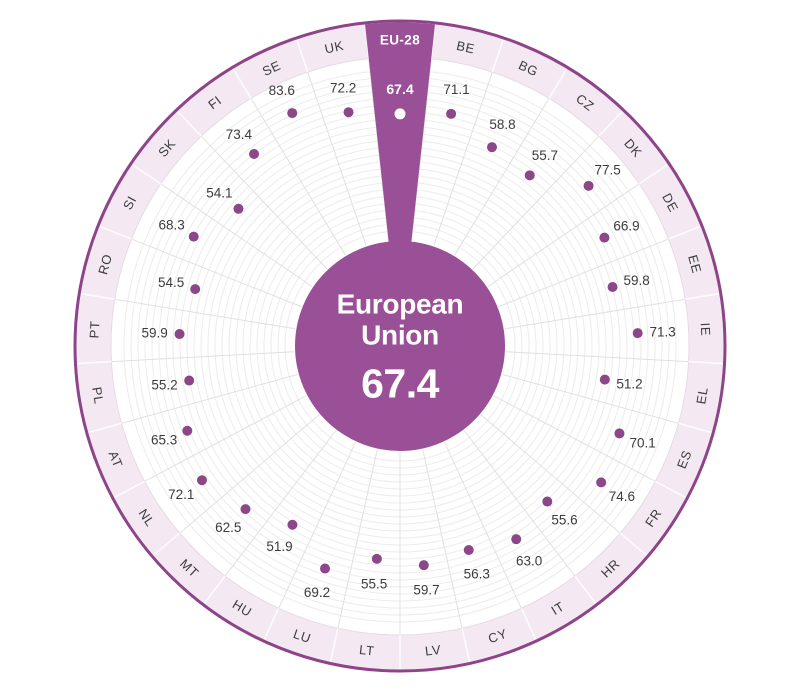  I want to click on data-point-dot-SE, so click(292, 113).